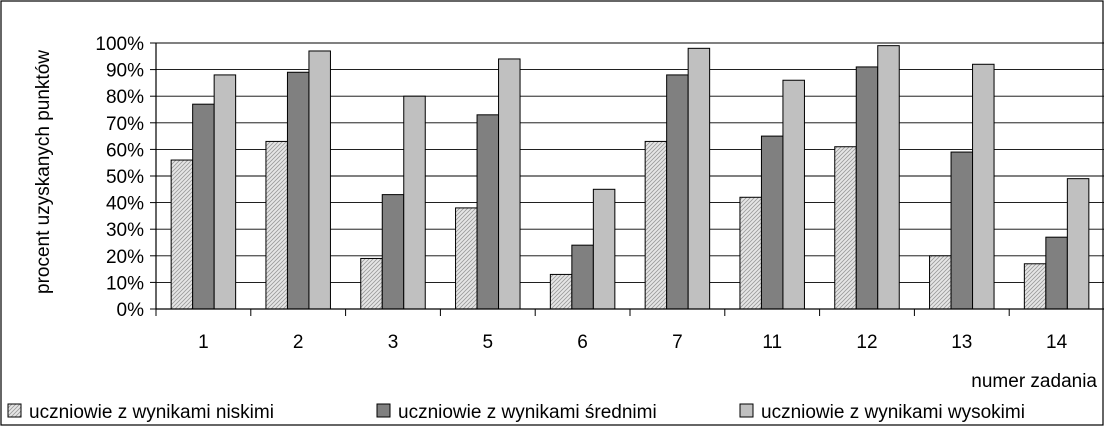  Describe the element at coordinates (125, 71) in the screenshot. I see `y-tick-label: 90%` at that location.